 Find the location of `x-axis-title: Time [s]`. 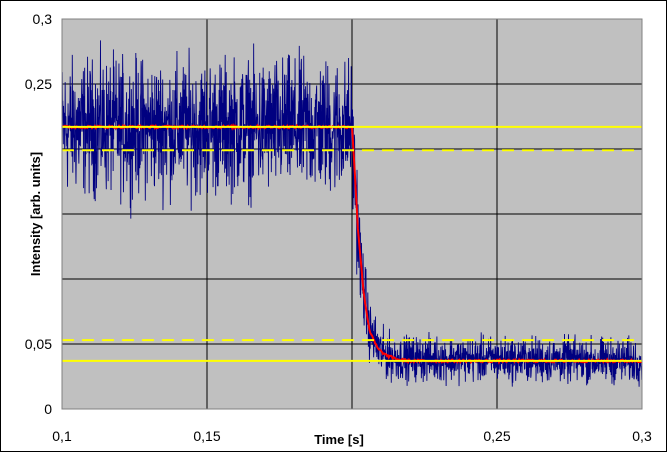

x-axis-title: Time [s] is located at coordinates (339, 439).